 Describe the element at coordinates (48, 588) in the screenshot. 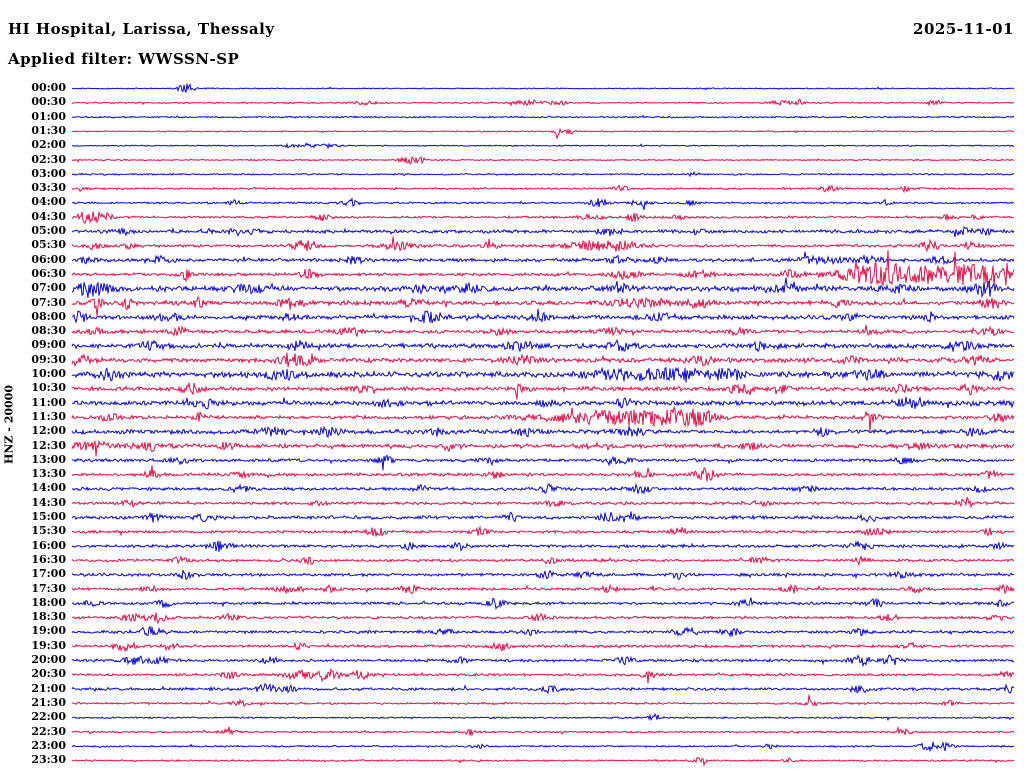

I see `time-label: 17:30` at that location.